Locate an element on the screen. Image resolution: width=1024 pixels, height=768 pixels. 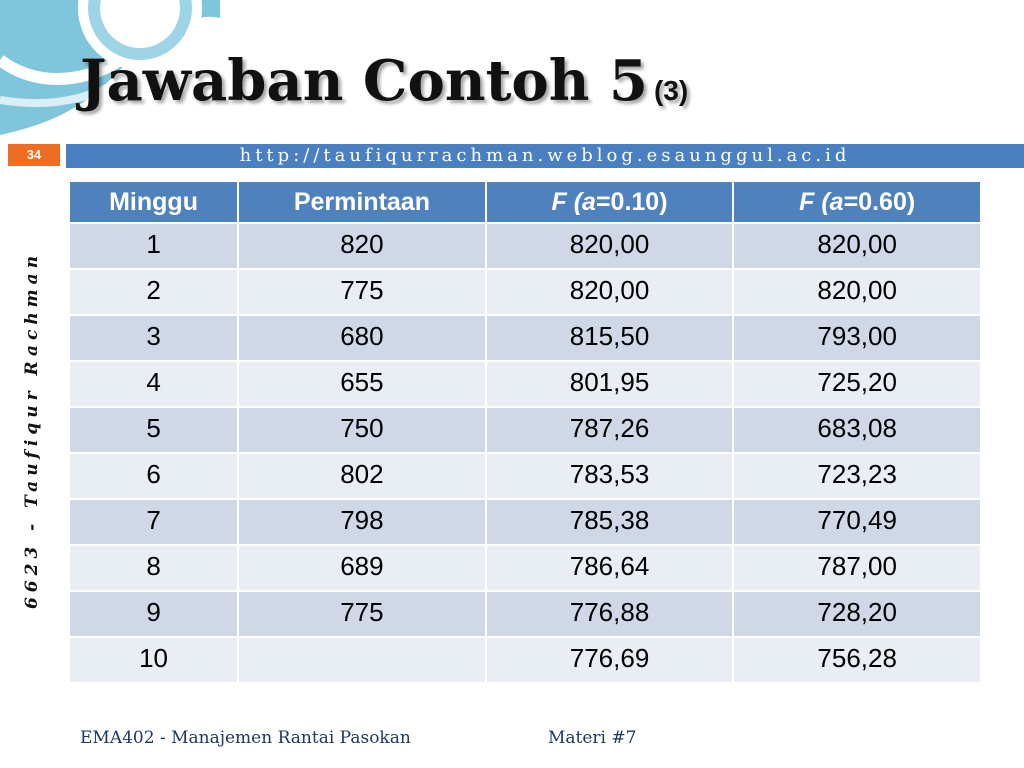
cell-permintaan: 820 is located at coordinates (362, 246).